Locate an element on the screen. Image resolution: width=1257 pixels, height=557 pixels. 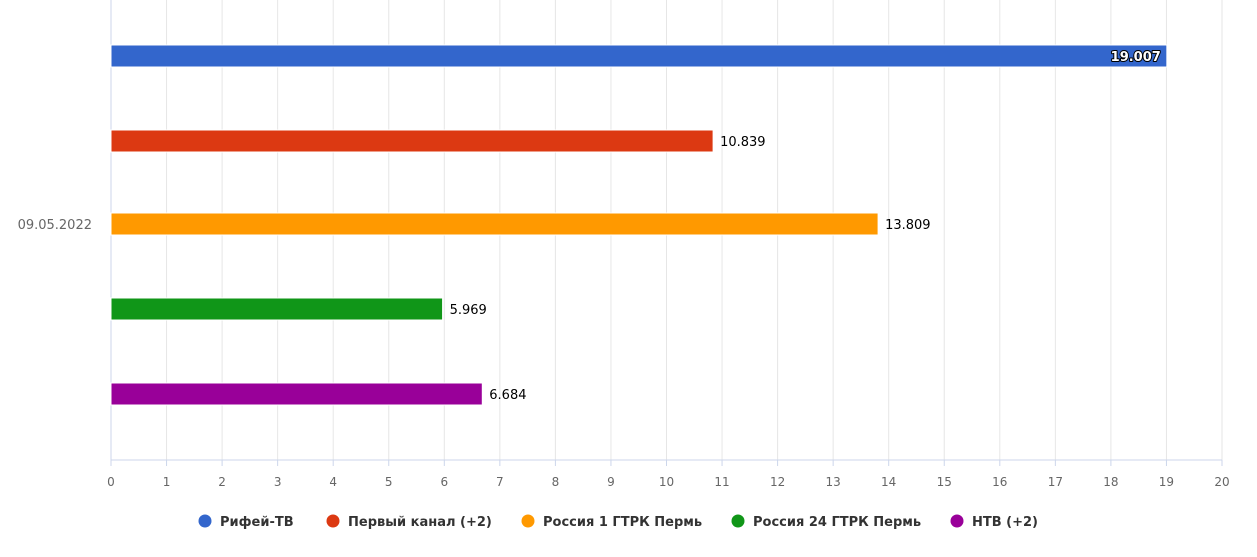
x-tick-label: 10 is located at coordinates (666, 482).